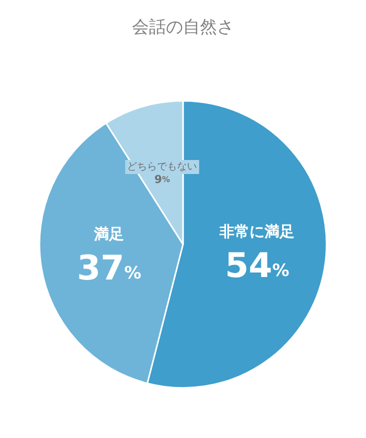 Image resolution: width=366 pixels, height=438 pixels. What do you see at coordinates (109, 268) in the screenshot?
I see `data-label: 37%` at bounding box center [109, 268].